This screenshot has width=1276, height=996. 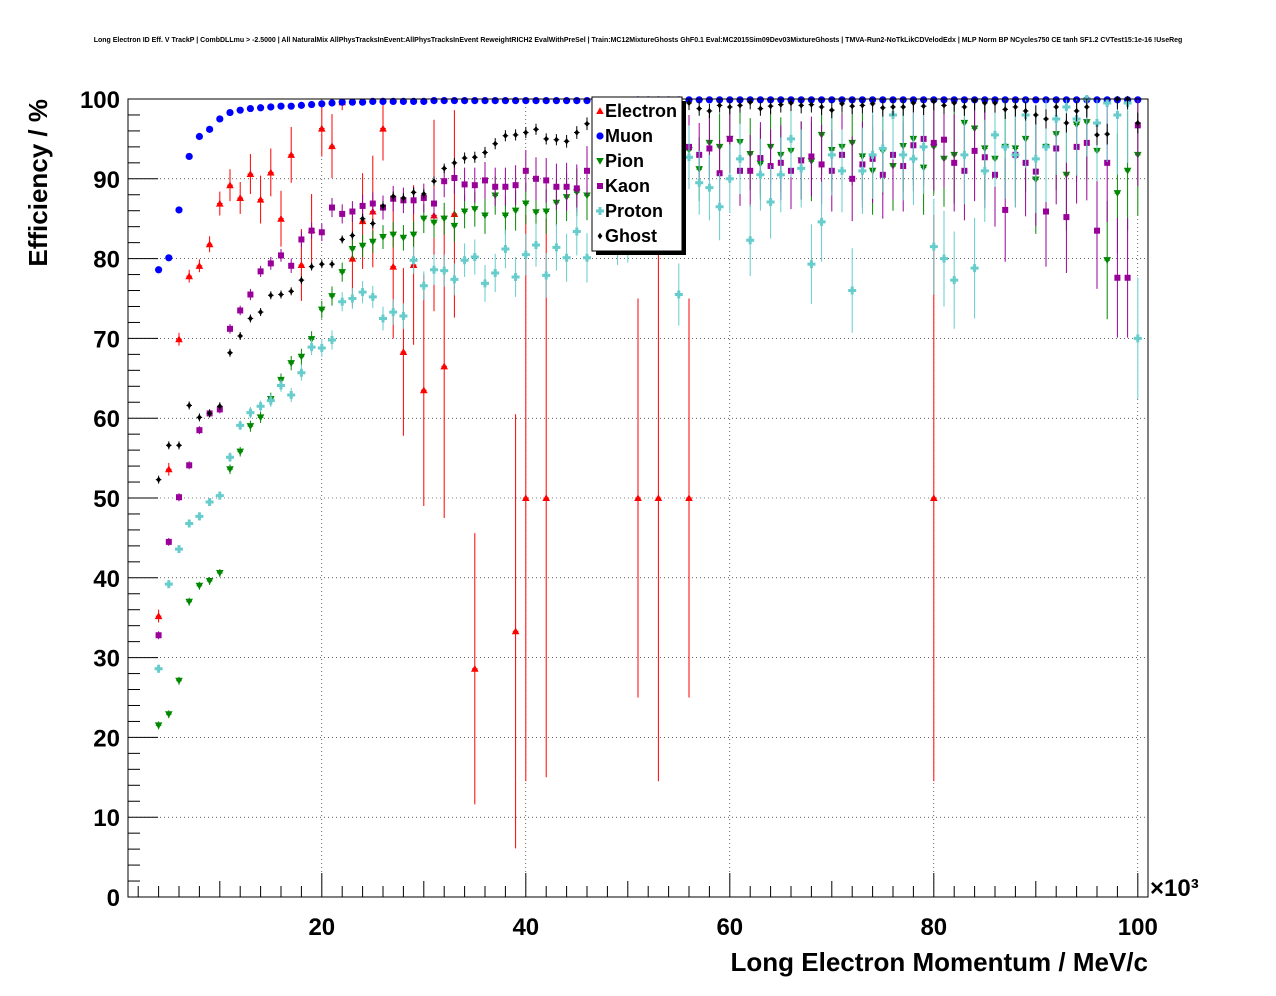 I want to click on legend-label: Kaon, so click(x=627, y=186).